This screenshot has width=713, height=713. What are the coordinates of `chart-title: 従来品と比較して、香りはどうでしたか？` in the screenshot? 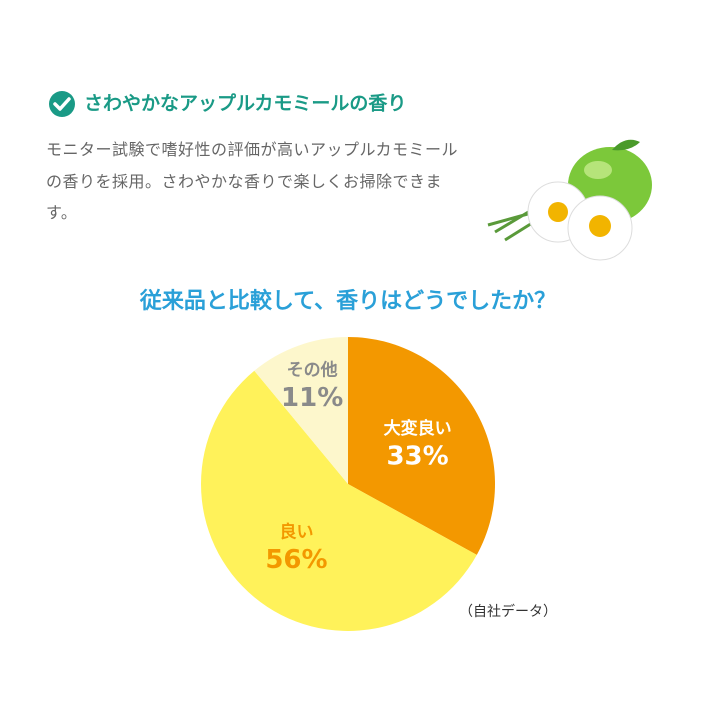 It's located at (347, 301).